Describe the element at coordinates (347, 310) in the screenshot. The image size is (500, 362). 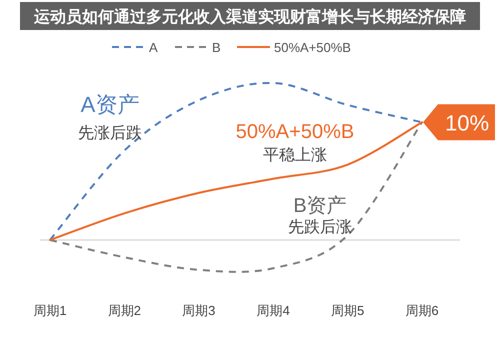
I see `x-tick-label: 周期5` at that location.